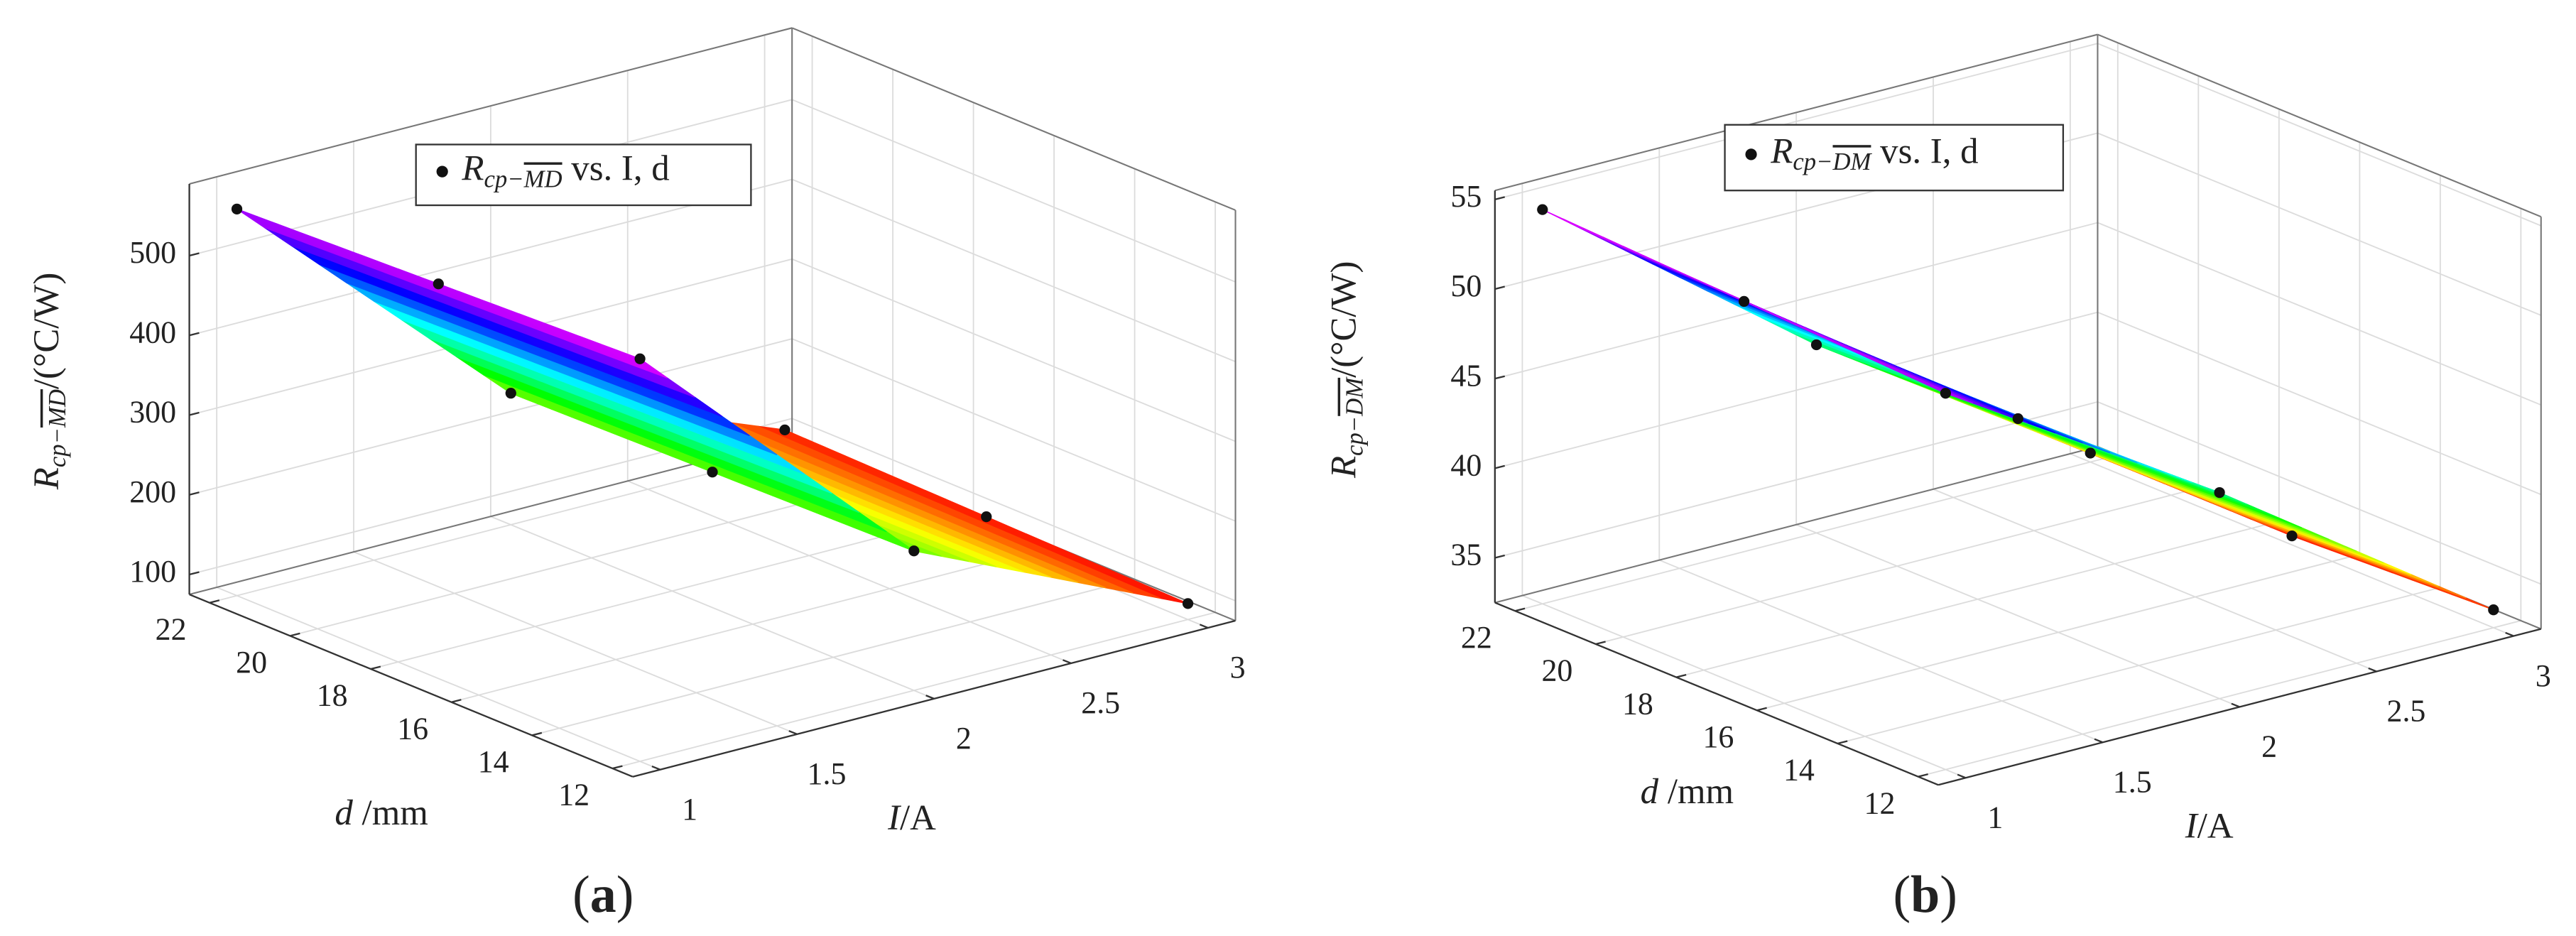 The width and height of the screenshot is (2576, 936). What do you see at coordinates (2544, 675) in the screenshot?
I see `x-tick-label: 3` at bounding box center [2544, 675].